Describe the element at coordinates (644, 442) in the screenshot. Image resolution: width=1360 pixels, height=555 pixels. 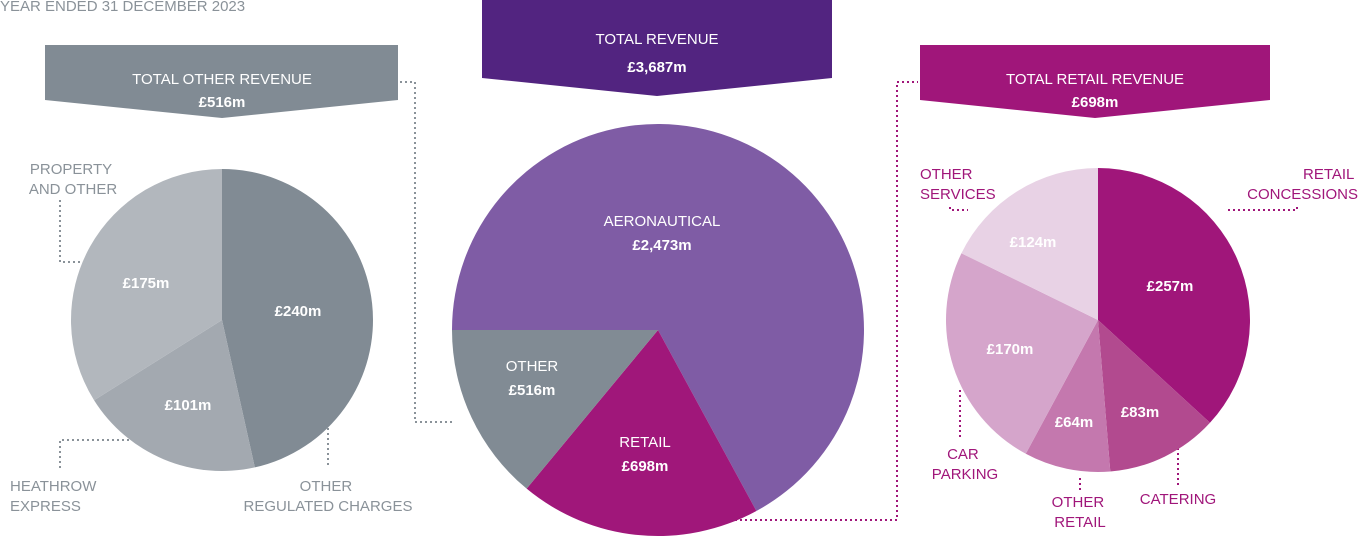
I see `slice-label: RETAIL` at that location.